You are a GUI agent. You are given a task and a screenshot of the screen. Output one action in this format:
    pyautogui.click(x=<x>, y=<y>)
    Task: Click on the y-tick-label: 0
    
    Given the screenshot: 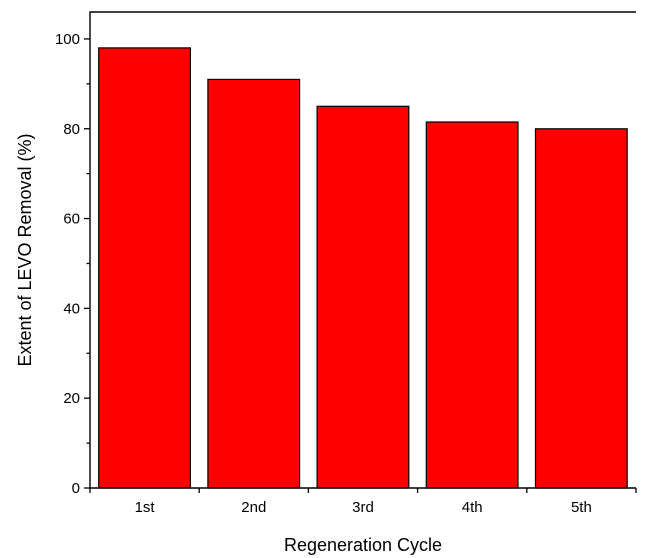 What is the action you would take?
    pyautogui.click(x=76, y=488)
    